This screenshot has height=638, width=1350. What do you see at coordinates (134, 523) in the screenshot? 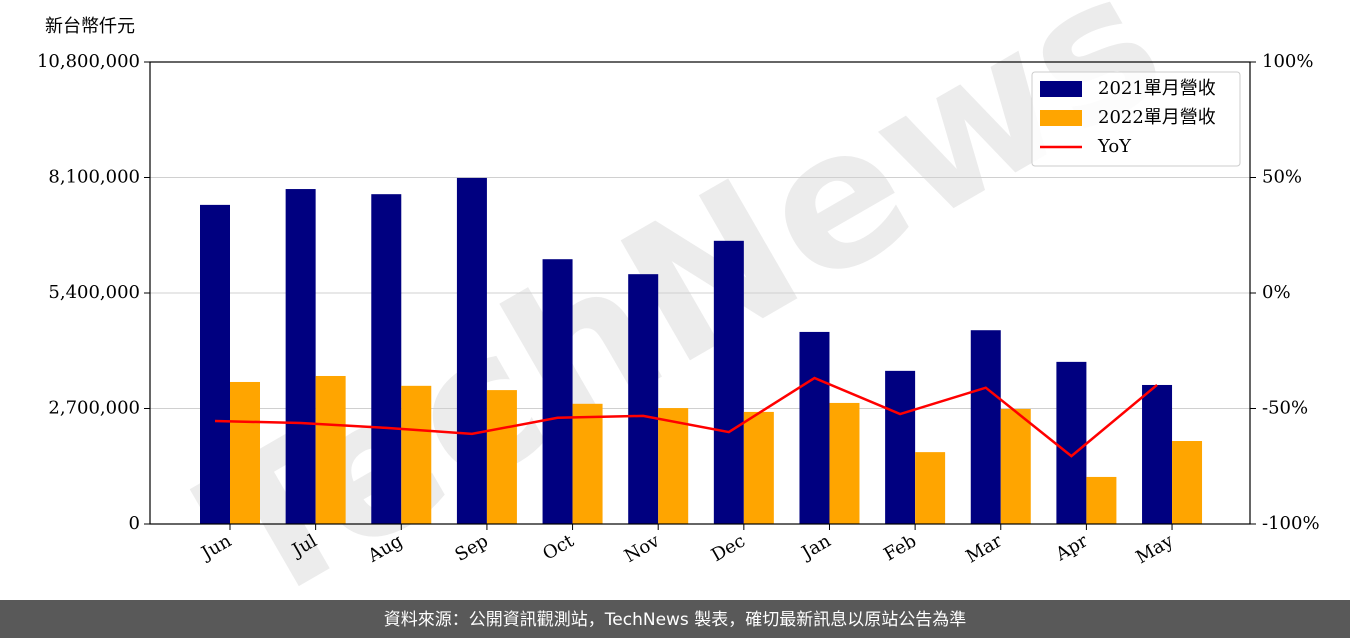
I see `y-tick-label: 0` at bounding box center [134, 523].